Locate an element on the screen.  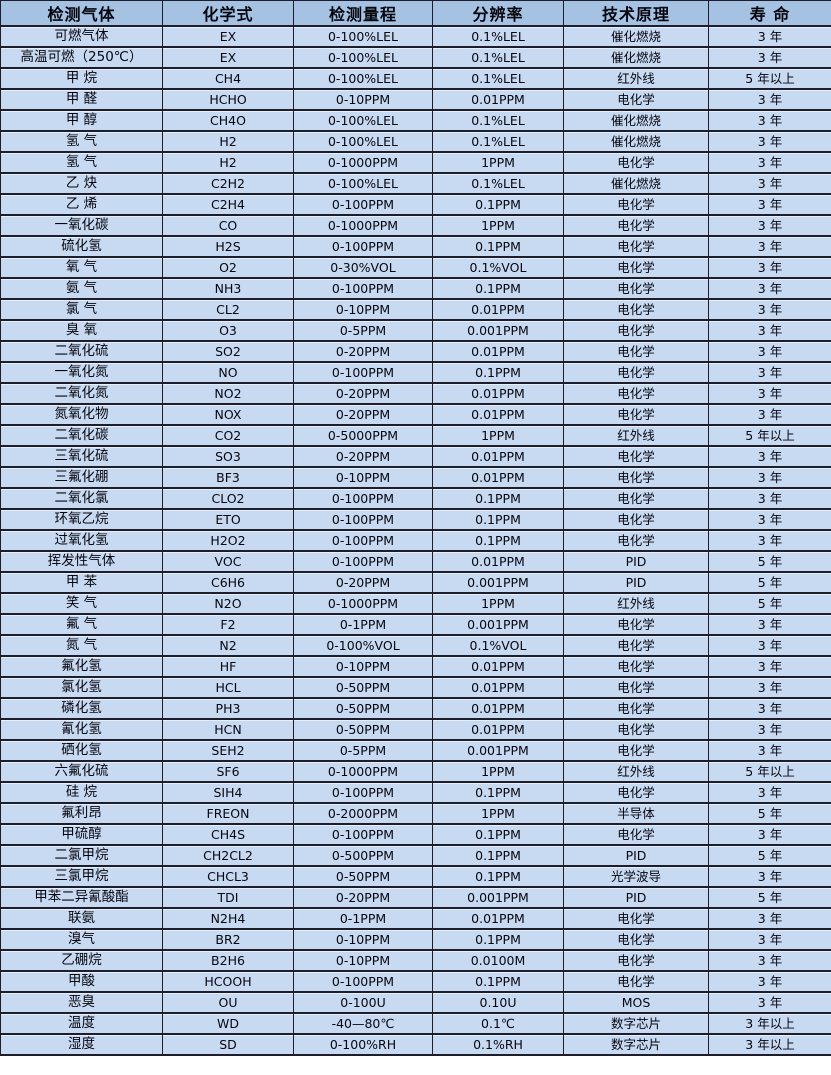
cell-gas: 硫化氢 is located at coordinates (81, 246).